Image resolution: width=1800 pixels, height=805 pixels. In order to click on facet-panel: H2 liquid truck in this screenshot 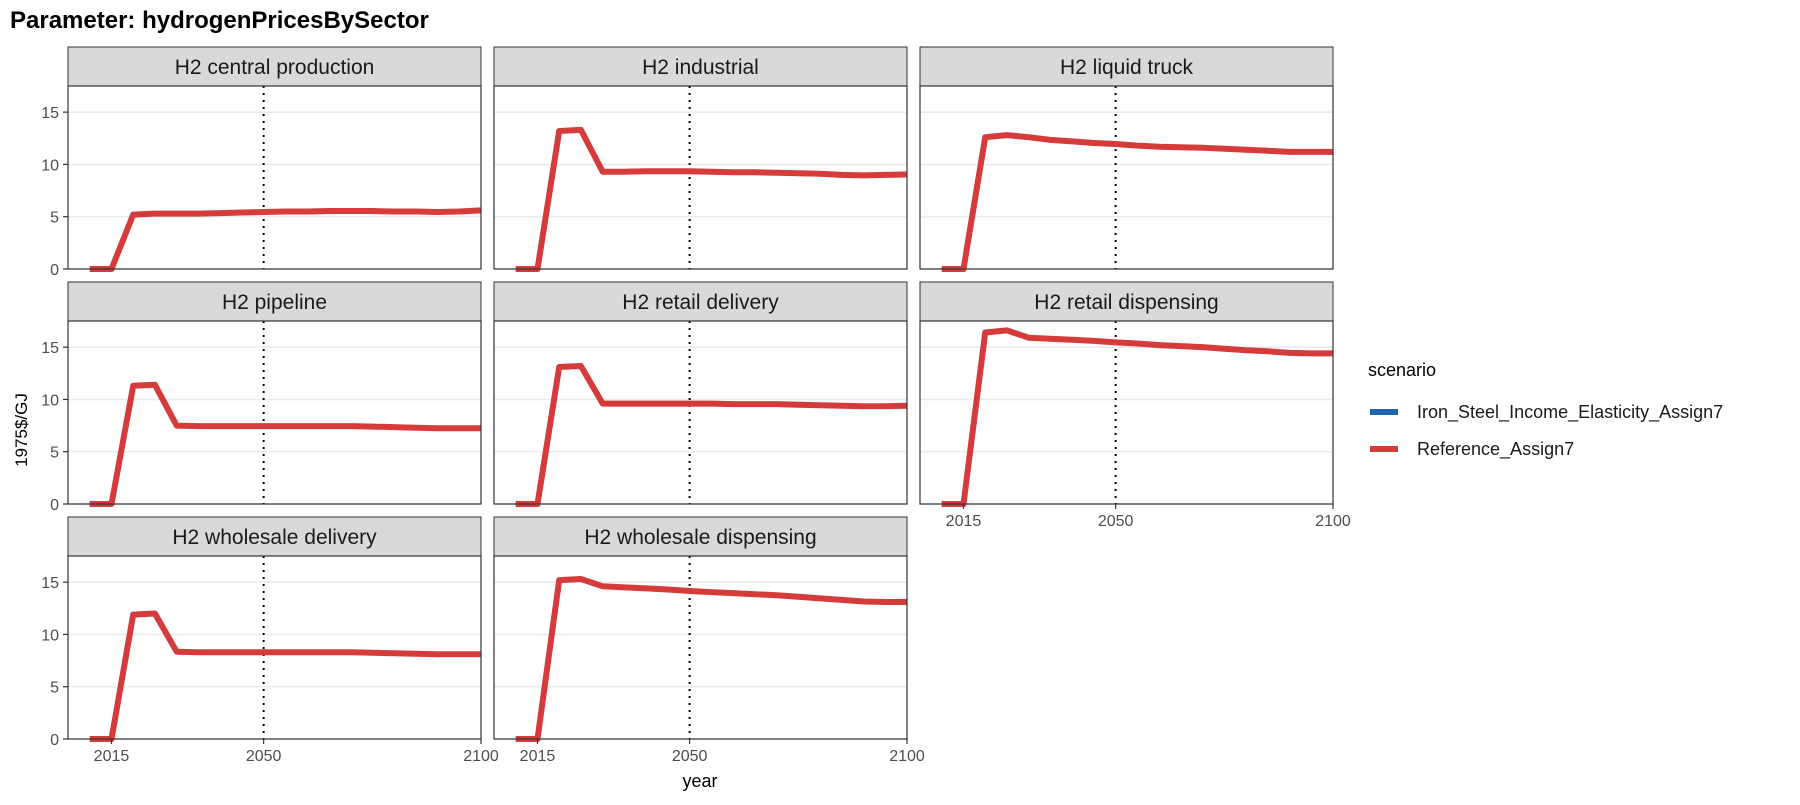, I will do `click(1126, 159)`.